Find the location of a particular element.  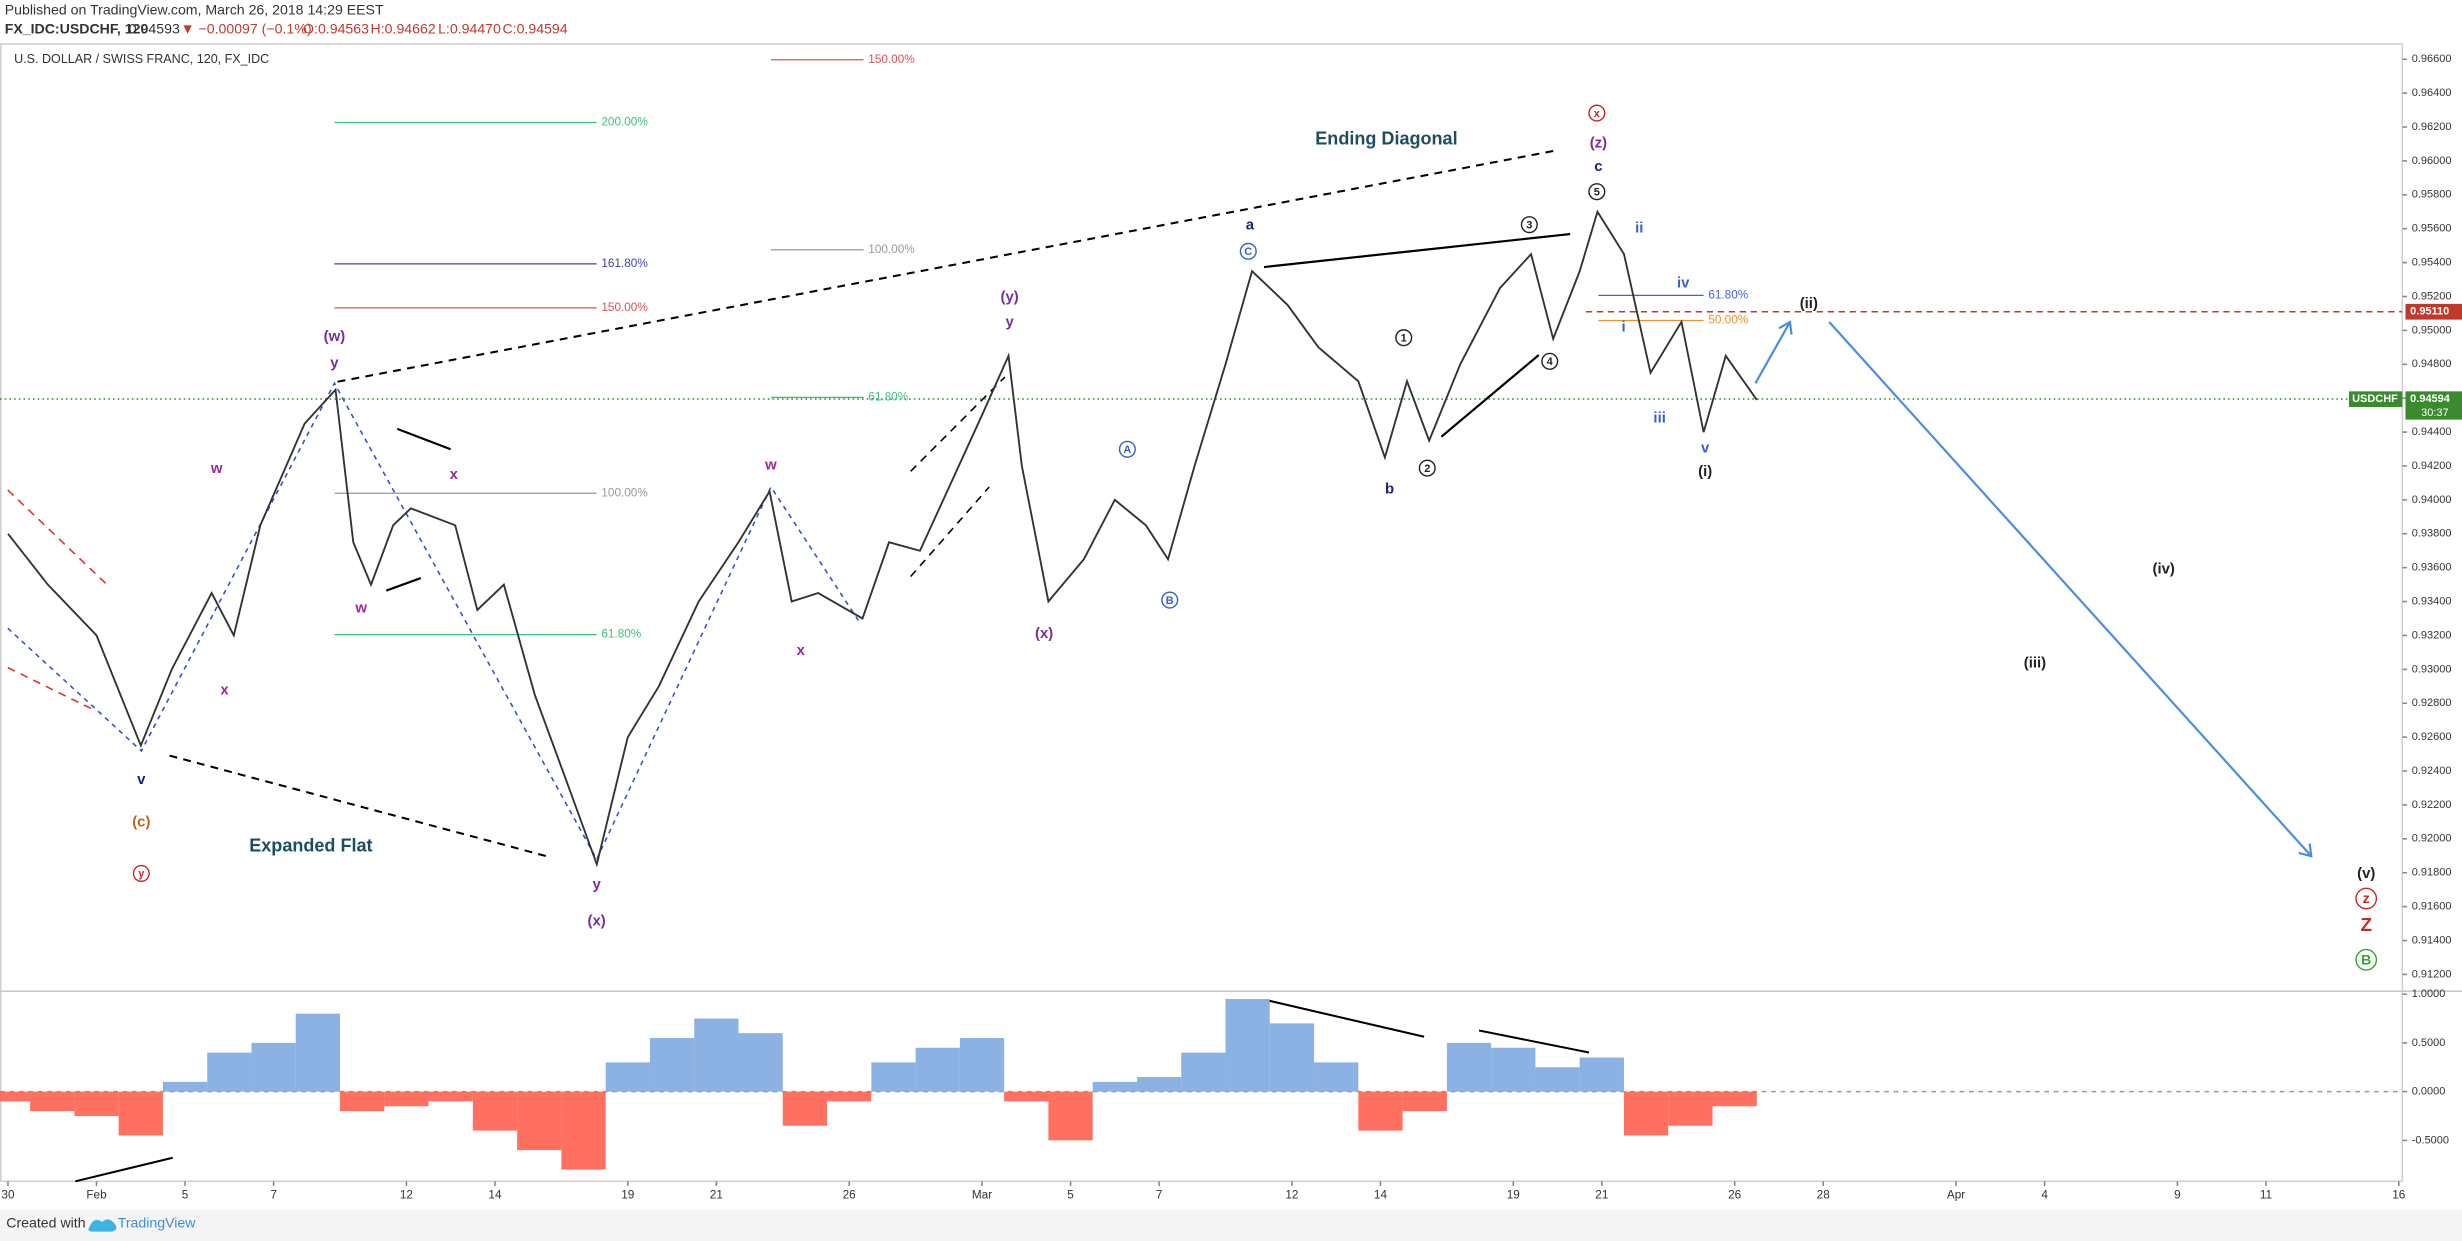

wave-label: i is located at coordinates (1623, 327).